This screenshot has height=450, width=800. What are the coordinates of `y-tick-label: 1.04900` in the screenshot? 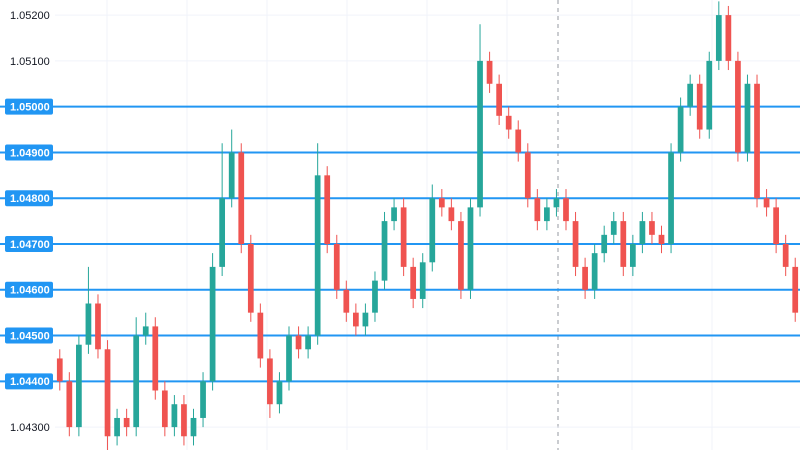 It's located at (30, 153).